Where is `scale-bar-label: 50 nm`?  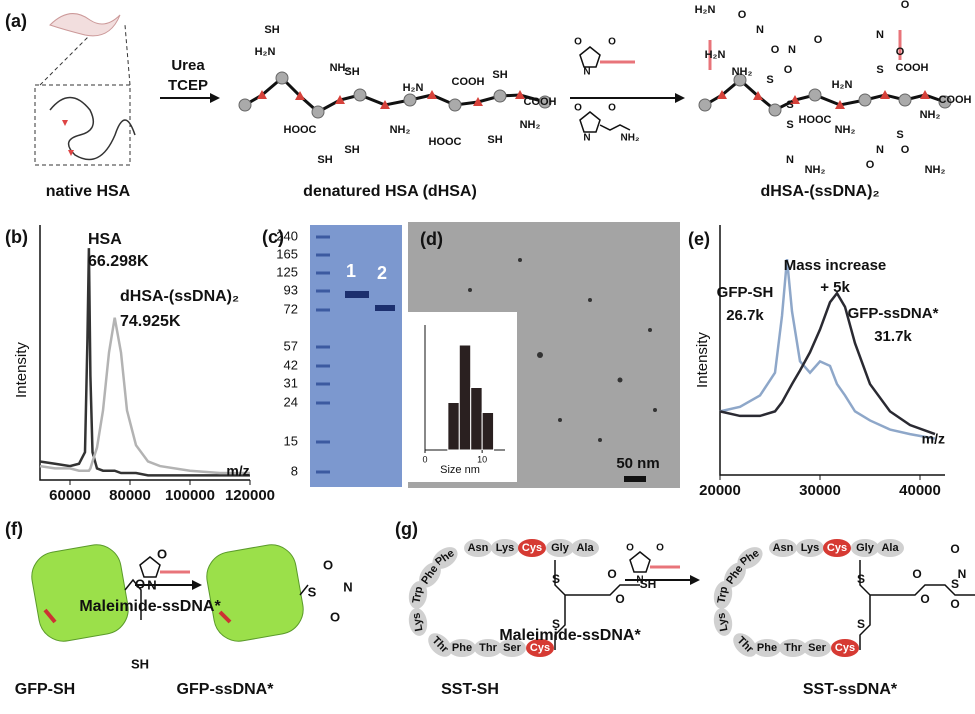
scale-bar-label: 50 nm is located at coordinates (637, 463).